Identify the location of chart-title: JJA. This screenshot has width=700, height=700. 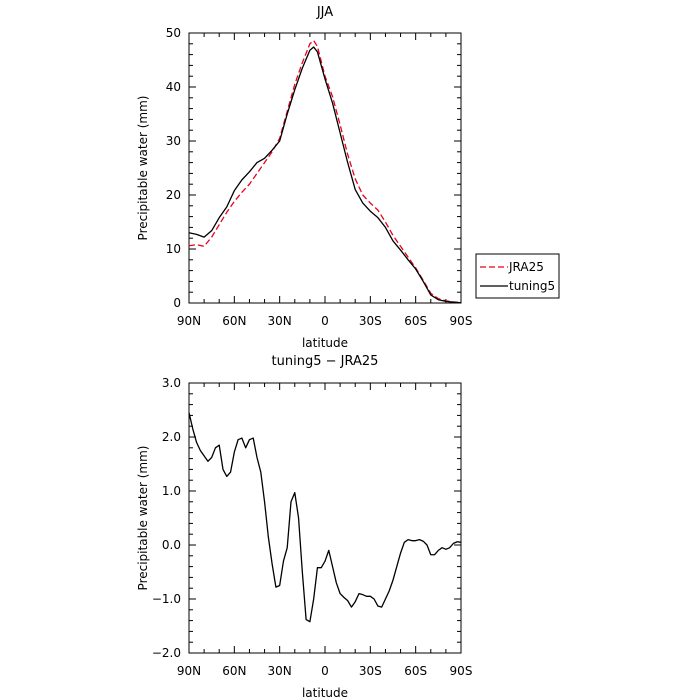
(324, 12).